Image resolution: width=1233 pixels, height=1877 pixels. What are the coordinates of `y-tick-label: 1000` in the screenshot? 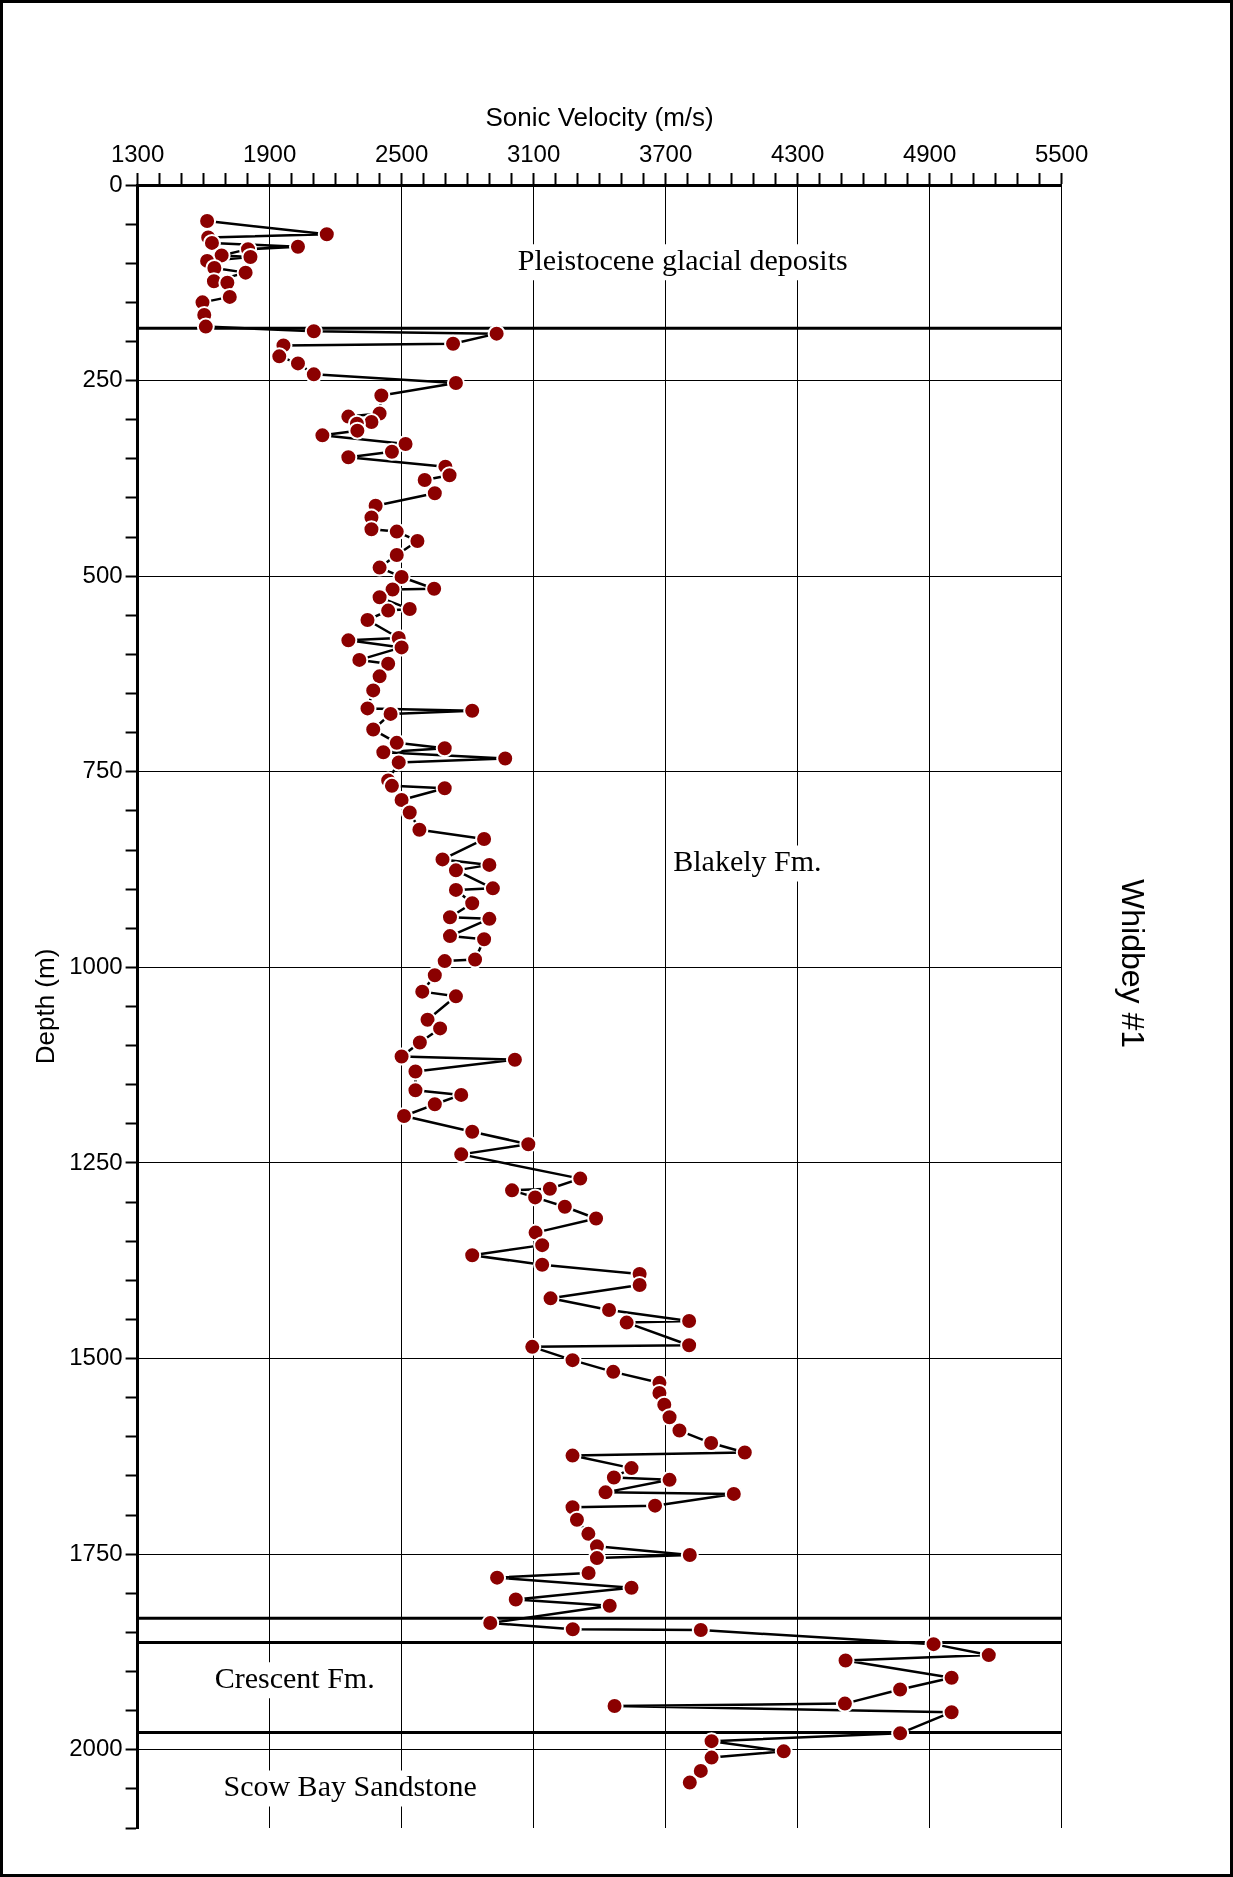 It's located at (96, 966).